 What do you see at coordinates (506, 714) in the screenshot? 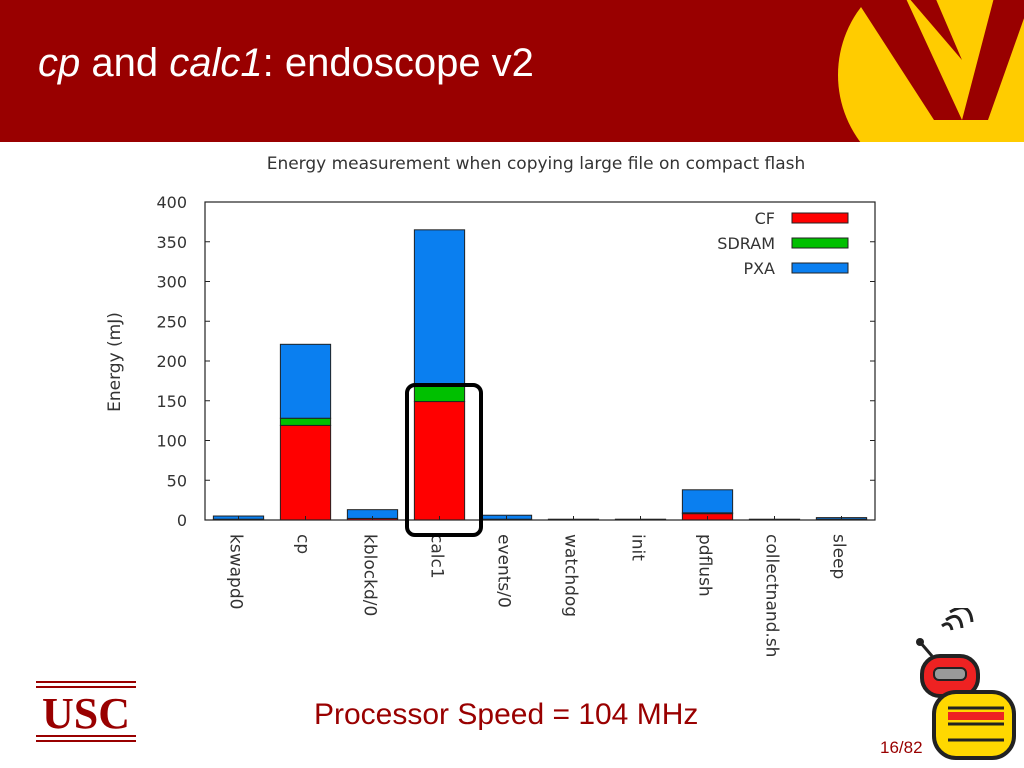
I see `processor-speed-caption: Processor Speed = 104 MHz` at bounding box center [506, 714].